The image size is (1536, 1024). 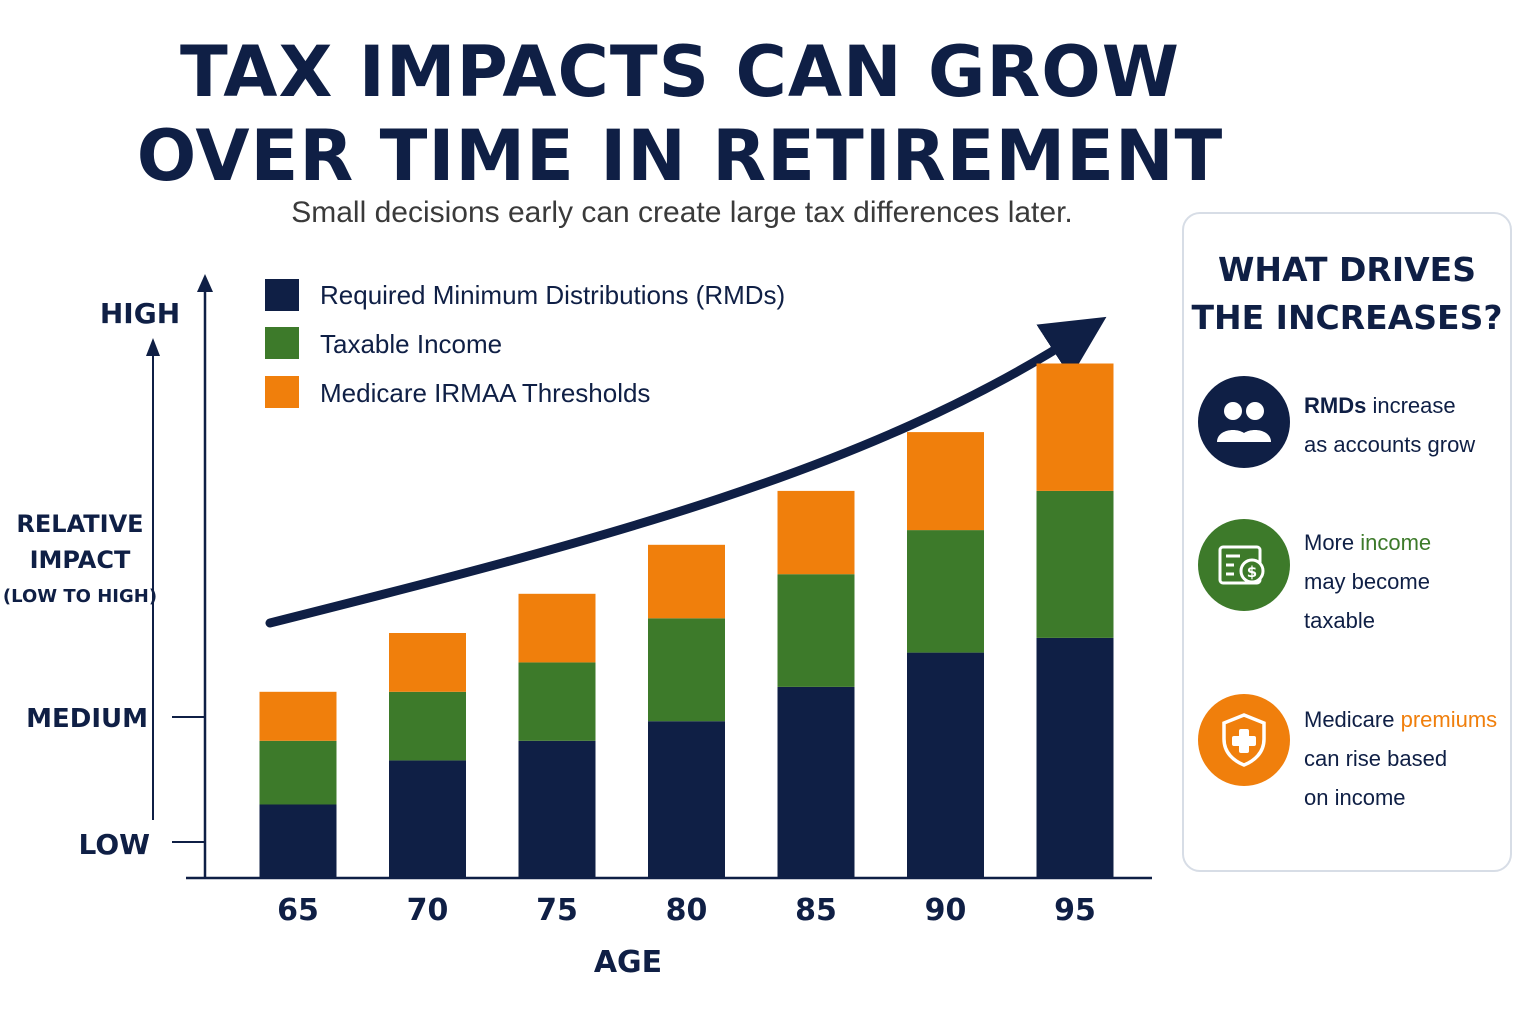 What do you see at coordinates (680, 156) in the screenshot?
I see `title-line-2: OVER TIME IN RETIREMENT` at bounding box center [680, 156].